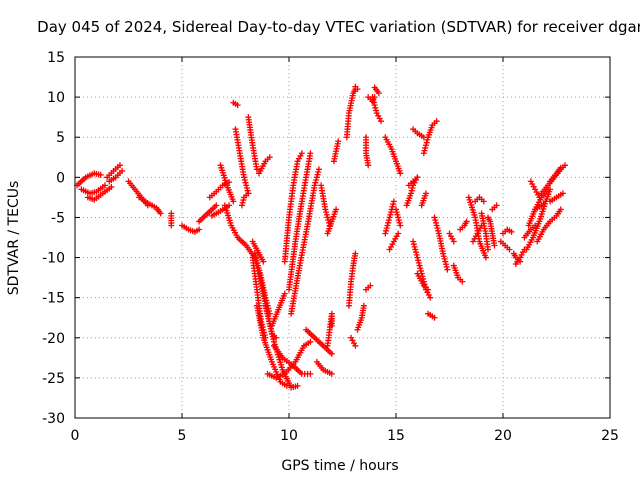  I want to click on y-tick-label: -30, so click(53, 419).